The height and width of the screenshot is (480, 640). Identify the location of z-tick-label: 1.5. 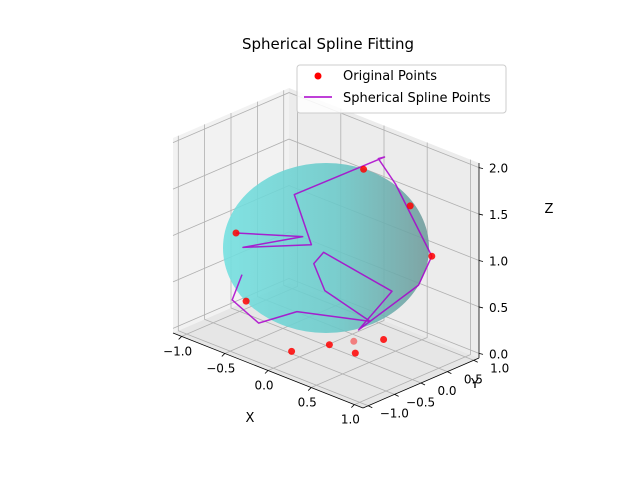
(498, 215).